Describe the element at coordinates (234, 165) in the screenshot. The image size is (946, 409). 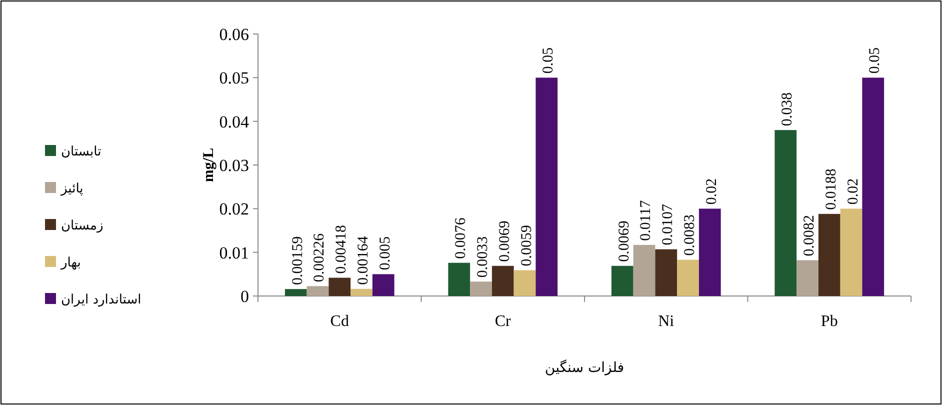
I see `y-tick-label: 0.03` at that location.